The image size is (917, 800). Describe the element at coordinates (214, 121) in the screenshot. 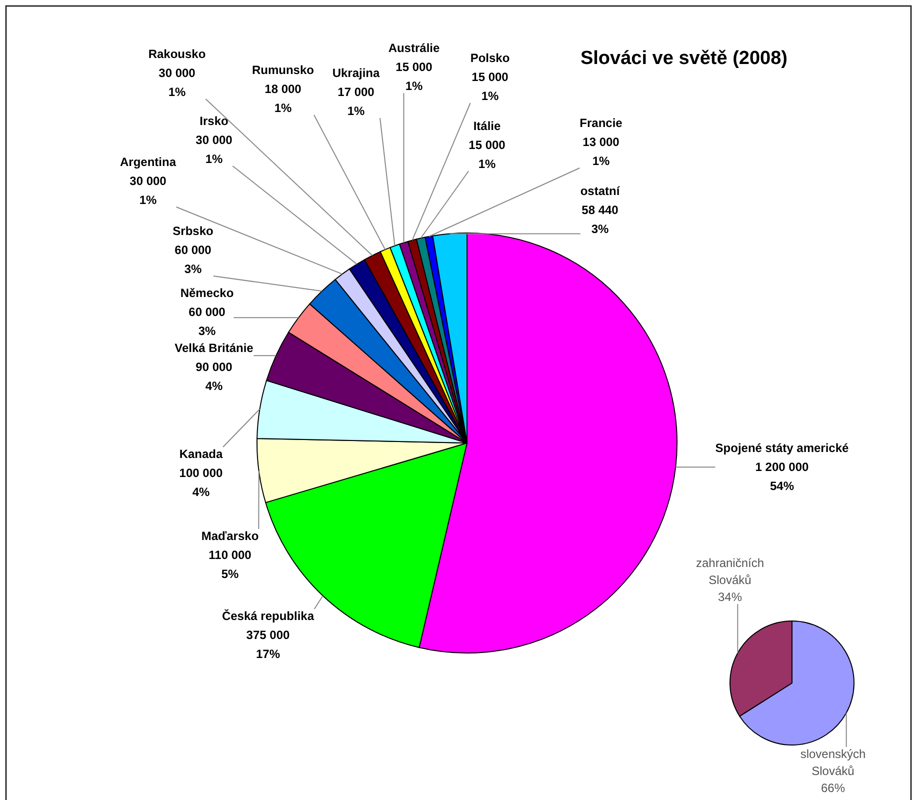

I see `slice-label: Irsko` at that location.